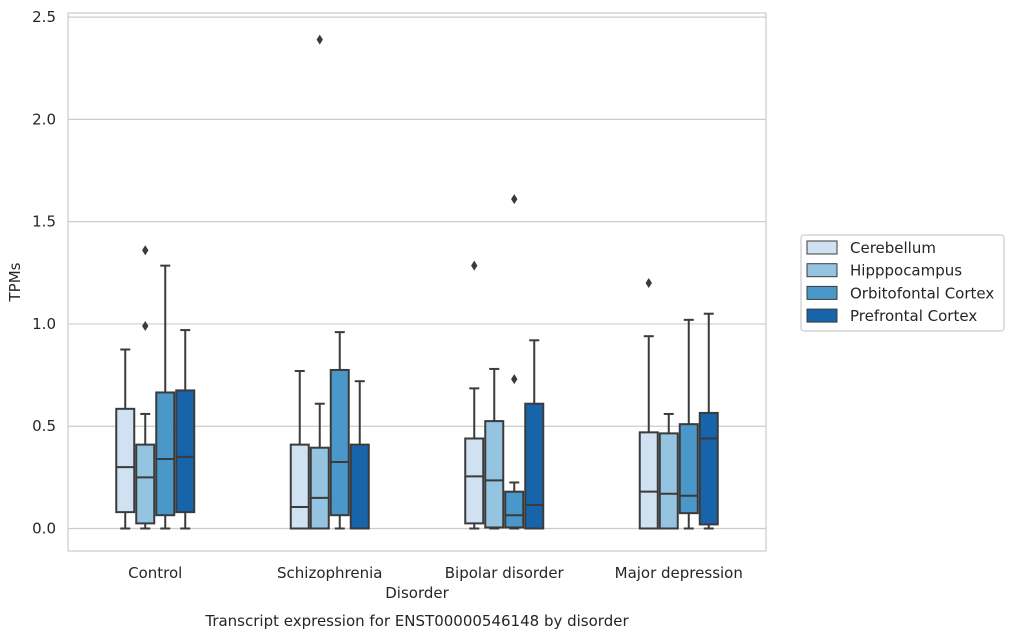  I want to click on y-tick-label: 1.0, so click(44, 324).